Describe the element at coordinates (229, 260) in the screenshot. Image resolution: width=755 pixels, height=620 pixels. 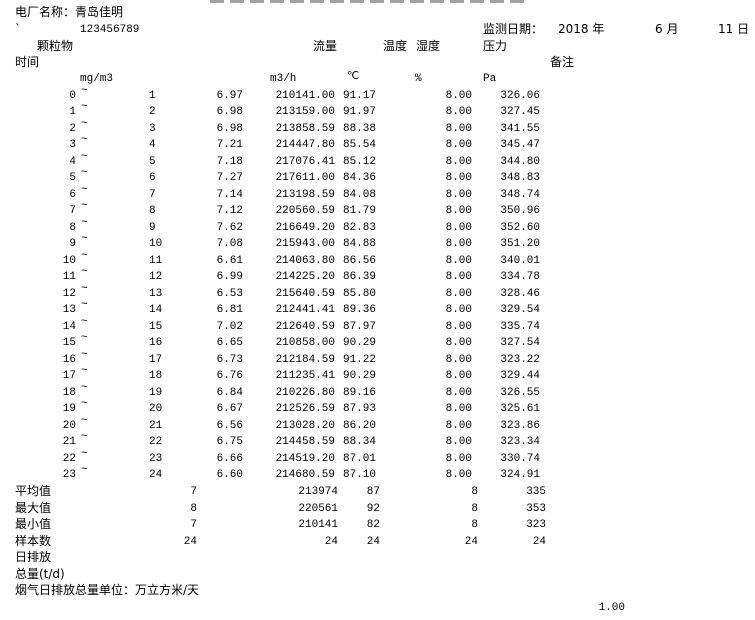
I see `cell-pm: 6.61` at that location.